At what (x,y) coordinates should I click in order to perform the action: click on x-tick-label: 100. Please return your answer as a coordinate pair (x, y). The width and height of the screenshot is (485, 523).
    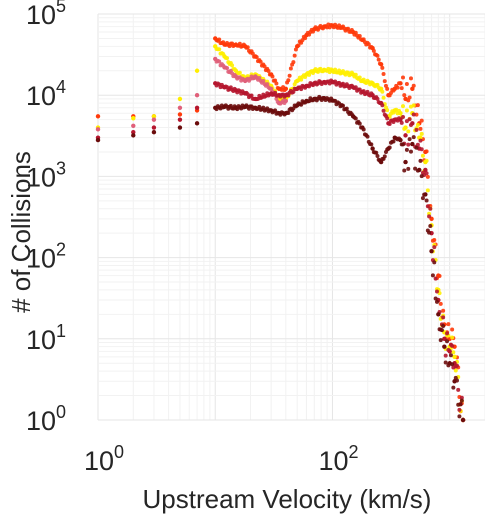
    Looking at the image, I should click on (104, 459).